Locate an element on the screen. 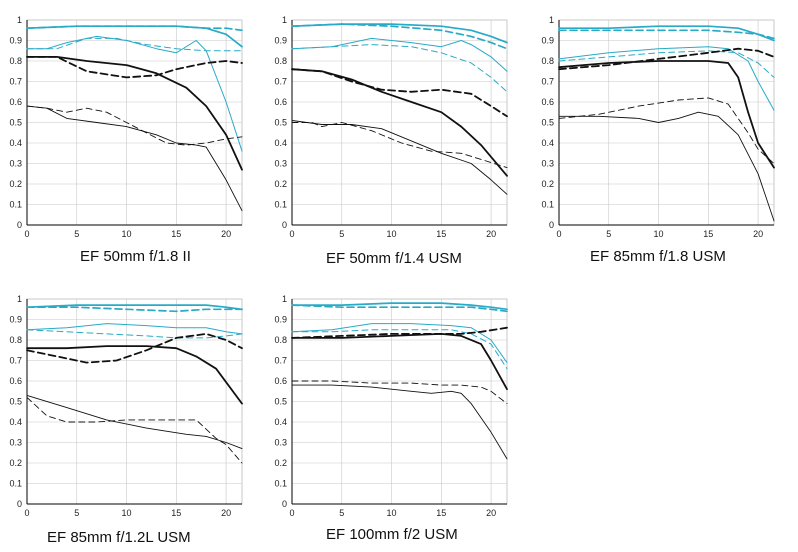  panel-title: EF 100mm f/2 USM is located at coordinates (392, 534).